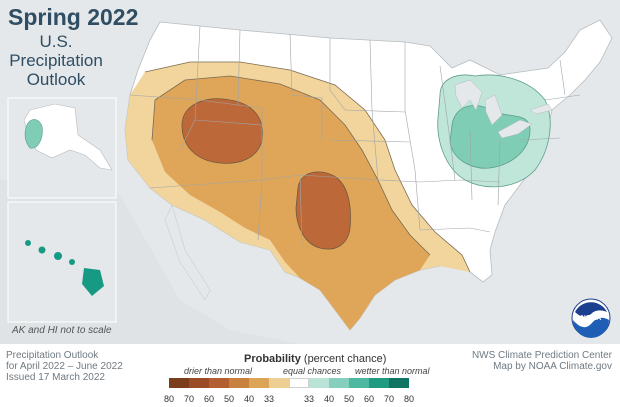 This screenshot has width=620, height=407. Describe the element at coordinates (323, 210) in the screenshot. I see `dry-50-region-south` at that location.